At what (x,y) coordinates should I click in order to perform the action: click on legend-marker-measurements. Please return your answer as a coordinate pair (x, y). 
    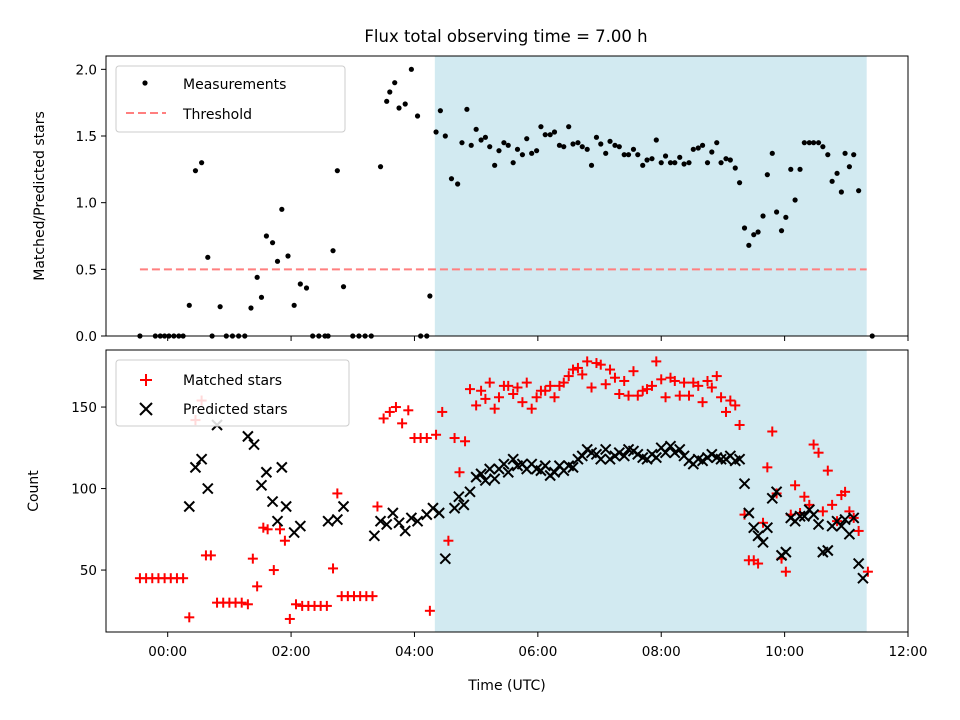
    Looking at the image, I should click on (145, 83).